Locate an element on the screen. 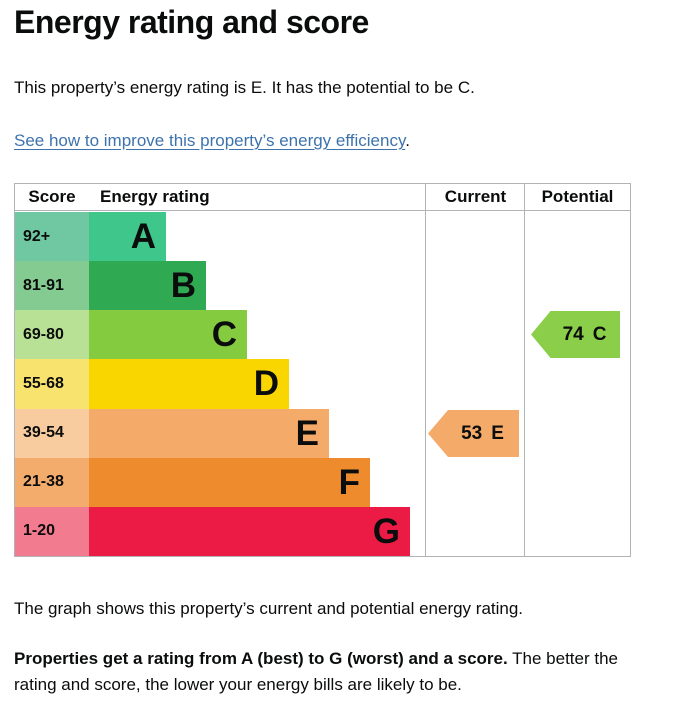 The height and width of the screenshot is (711, 699). header-score: Score is located at coordinates (52, 196).